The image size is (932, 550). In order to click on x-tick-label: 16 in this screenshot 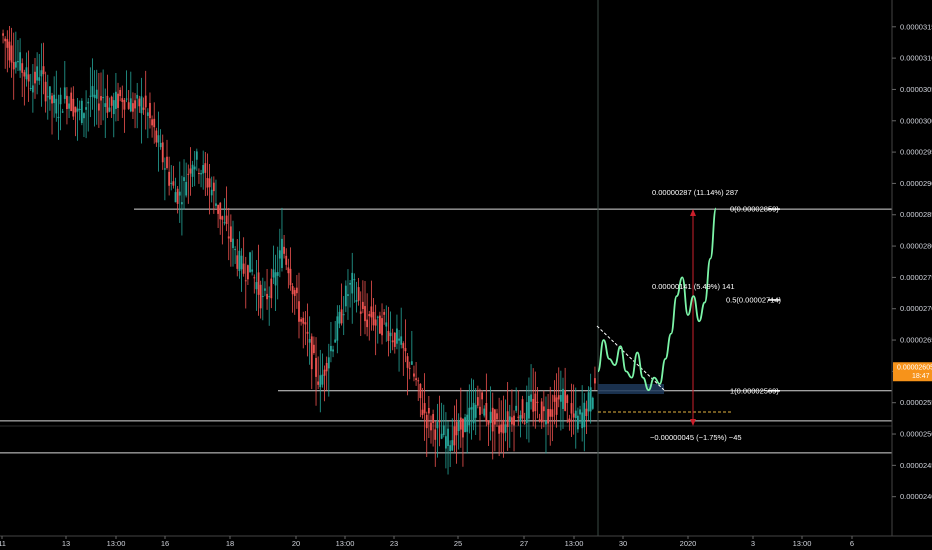, I will do `click(165, 543)`.